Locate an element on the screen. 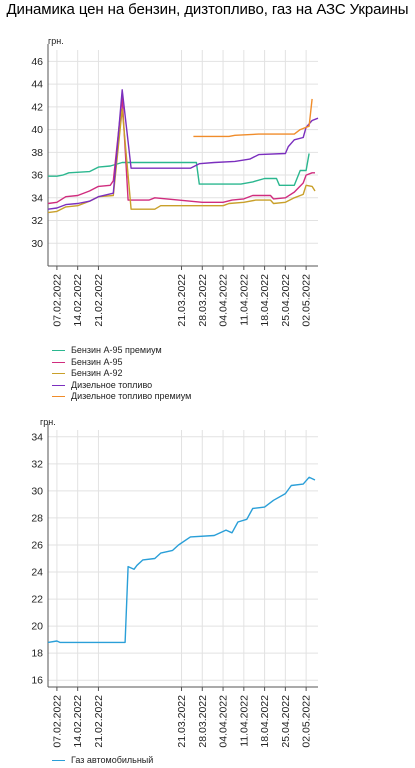 Image resolution: width=415 pixels, height=768 pixels. legend-item: Дизельное топливо is located at coordinates (121, 386).